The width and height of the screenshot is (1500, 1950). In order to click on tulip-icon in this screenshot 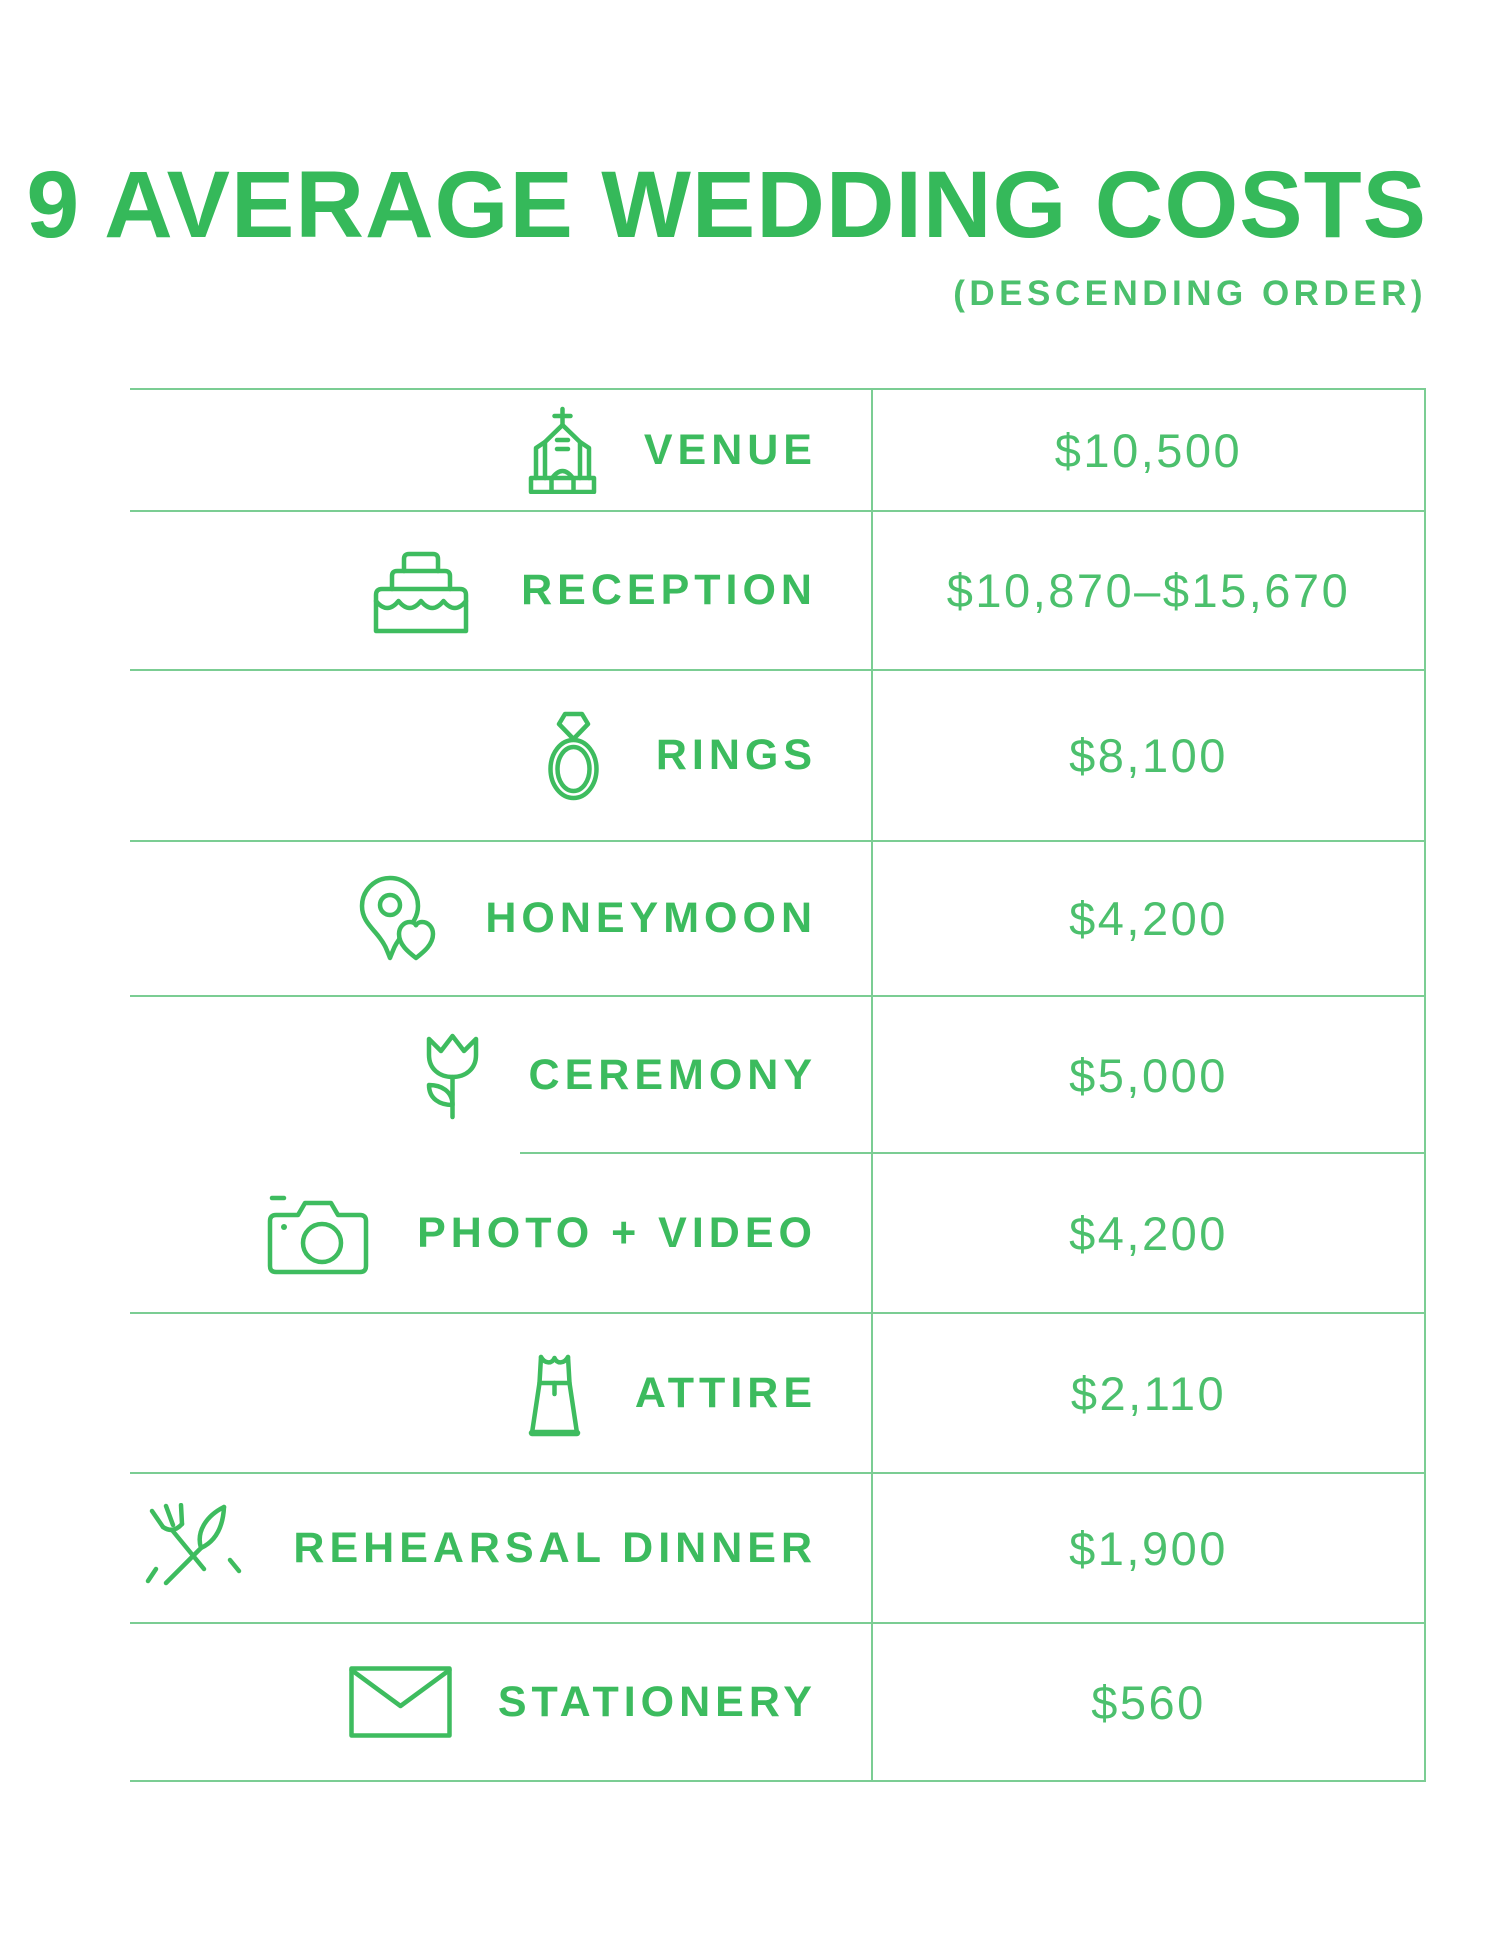, I will do `click(452, 1076)`.